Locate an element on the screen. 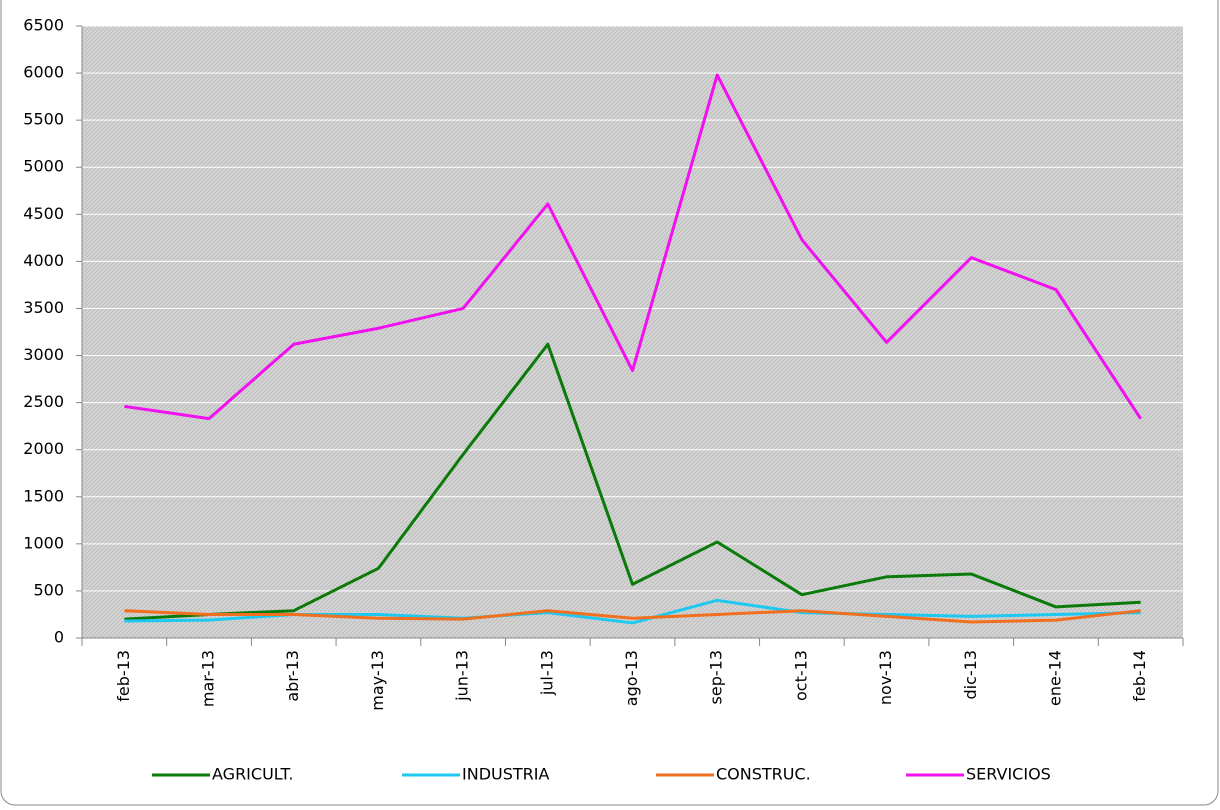 This screenshot has height=810, width=1220. legend-label: INDUSTRIA is located at coordinates (505, 774).